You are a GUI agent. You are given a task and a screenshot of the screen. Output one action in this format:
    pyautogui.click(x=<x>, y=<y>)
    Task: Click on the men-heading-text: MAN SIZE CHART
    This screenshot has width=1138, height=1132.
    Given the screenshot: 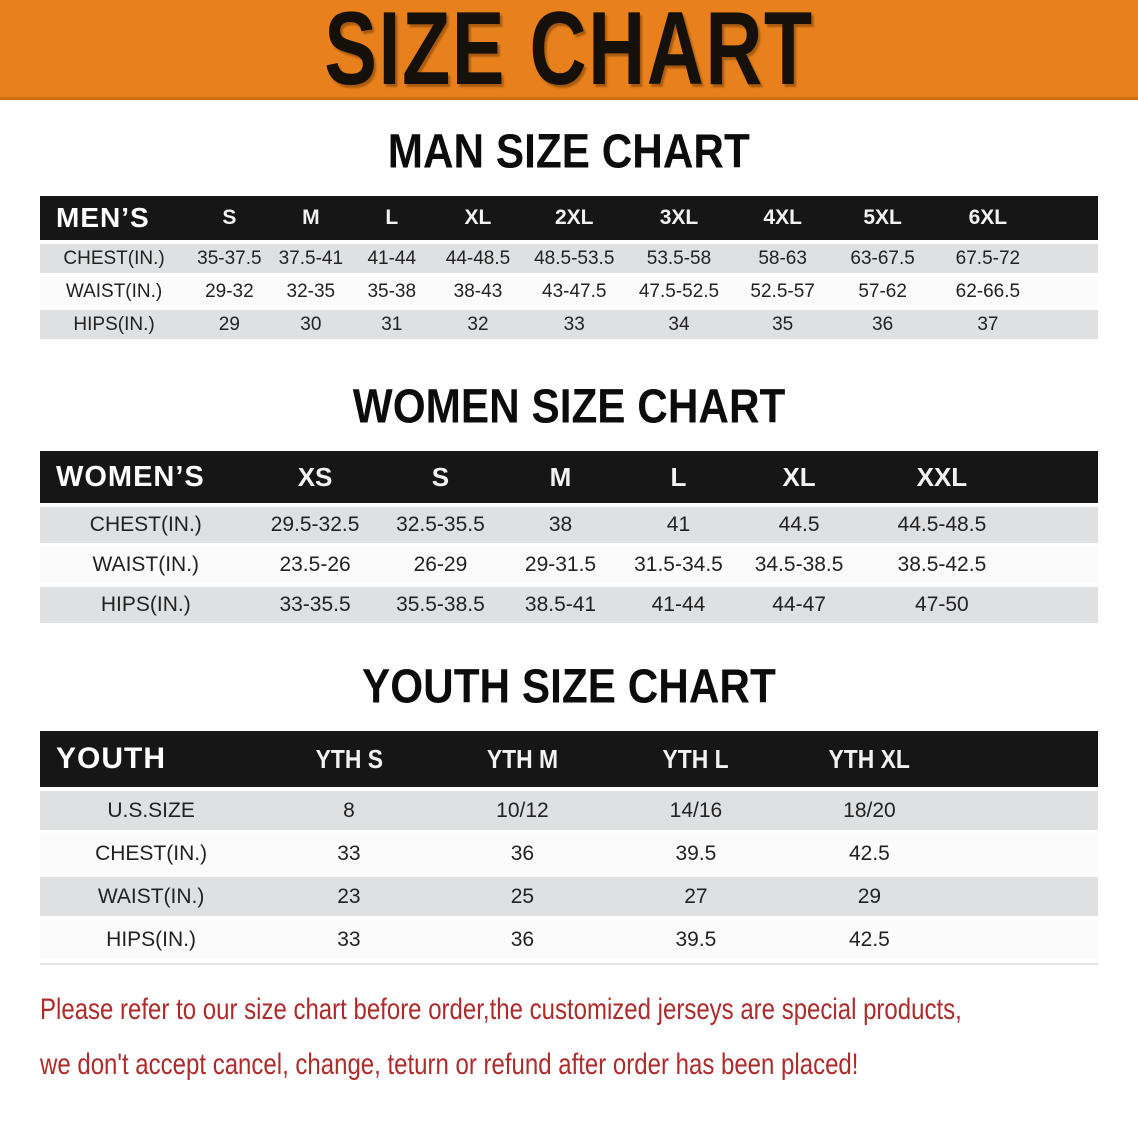 What is the action you would take?
    pyautogui.click(x=569, y=151)
    